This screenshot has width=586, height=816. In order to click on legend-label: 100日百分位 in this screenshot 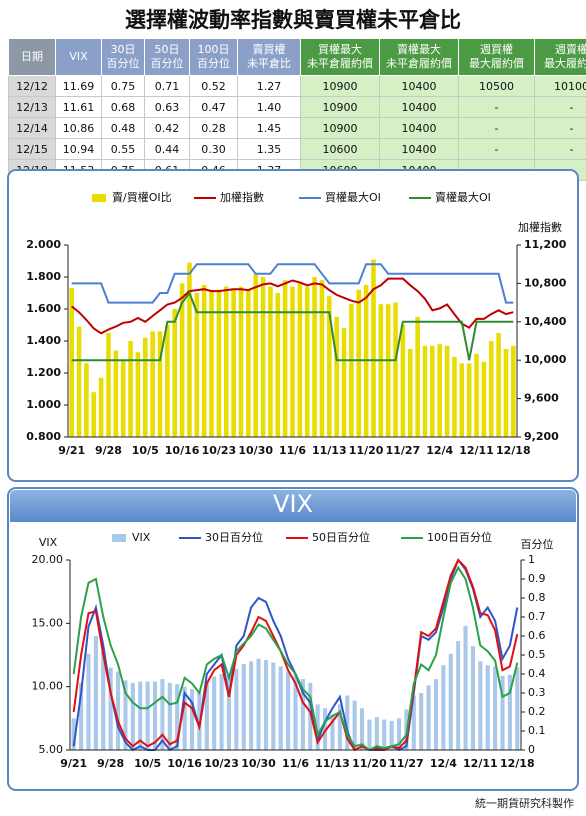, I will do `click(459, 537)`.